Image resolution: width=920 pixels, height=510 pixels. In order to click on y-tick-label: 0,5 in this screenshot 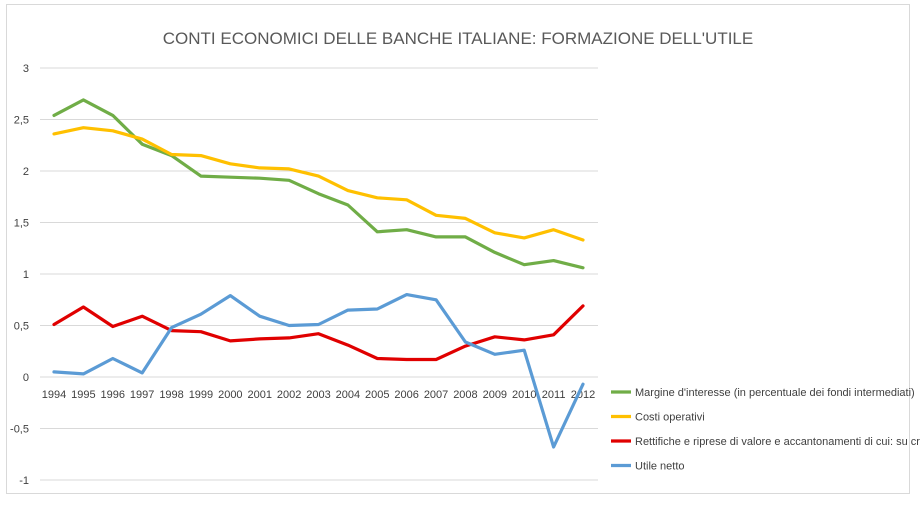, I will do `click(21, 327)`.